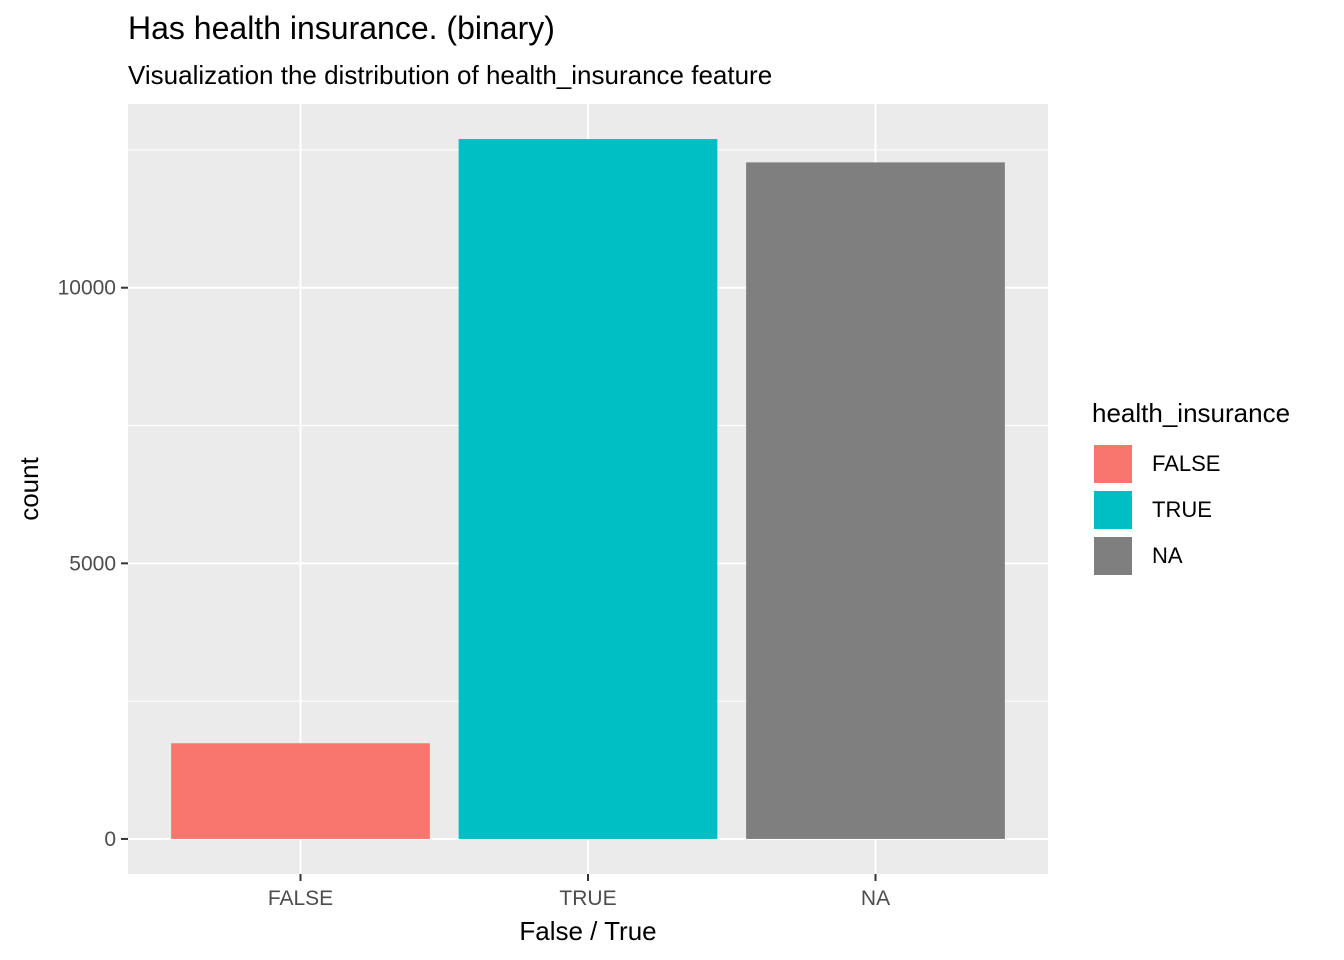  What do you see at coordinates (875, 898) in the screenshot?
I see `x-tick-label: NA` at bounding box center [875, 898].